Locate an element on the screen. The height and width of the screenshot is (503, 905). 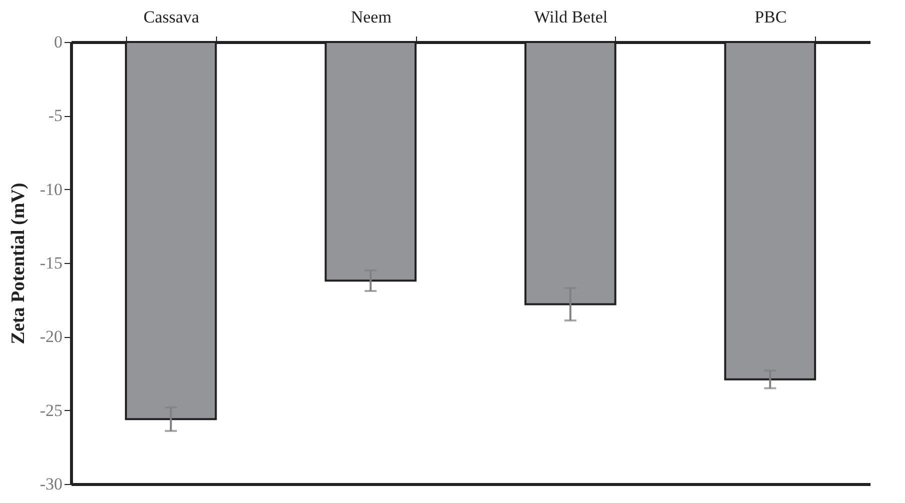
x-tick-label: Cassava is located at coordinates (172, 17).